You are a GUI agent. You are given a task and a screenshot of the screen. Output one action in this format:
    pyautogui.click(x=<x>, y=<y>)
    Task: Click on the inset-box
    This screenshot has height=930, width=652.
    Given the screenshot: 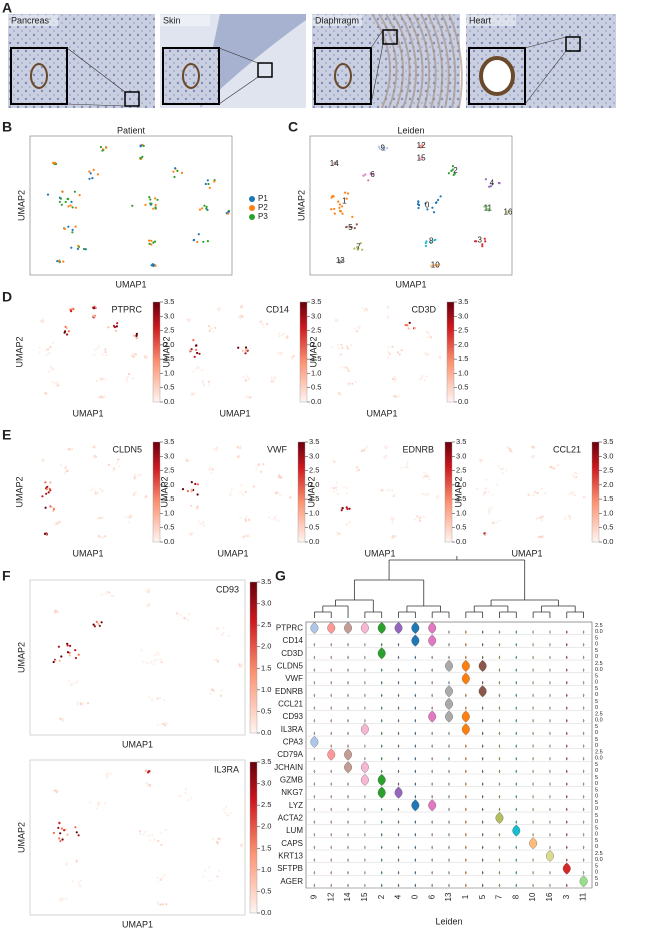 What is the action you would take?
    pyautogui.click(x=343, y=76)
    